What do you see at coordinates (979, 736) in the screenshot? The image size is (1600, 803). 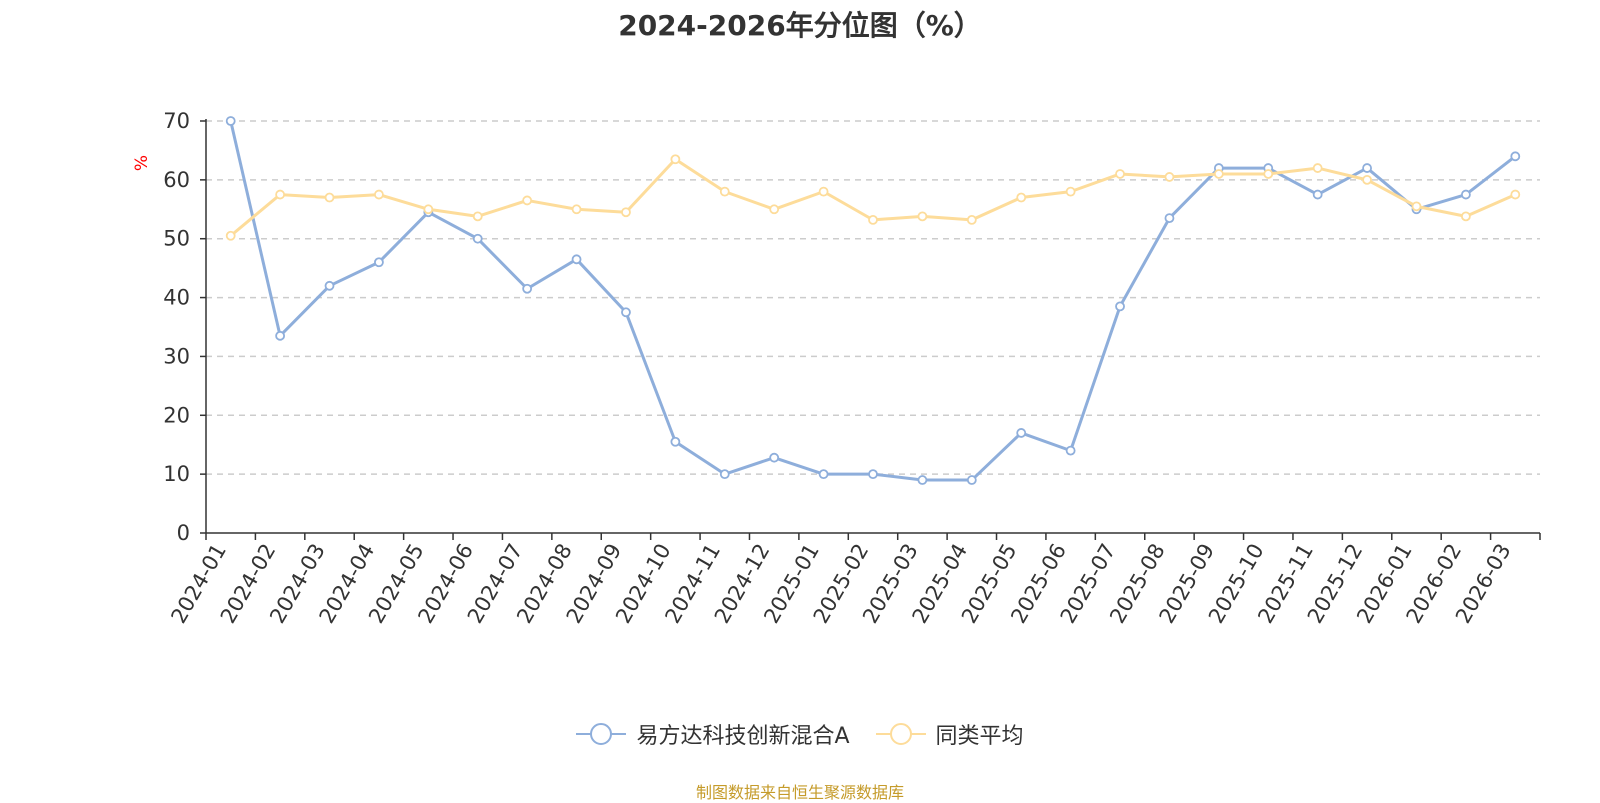 I see `legend-label-average: 同类平均` at bounding box center [979, 736].